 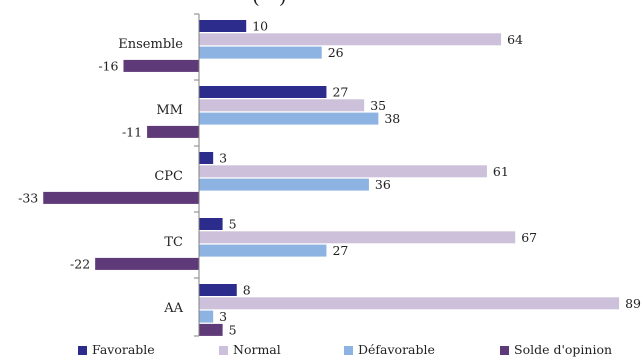 What do you see at coordinates (257, 349) in the screenshot?
I see `legend-label-normal: Normal` at bounding box center [257, 349].